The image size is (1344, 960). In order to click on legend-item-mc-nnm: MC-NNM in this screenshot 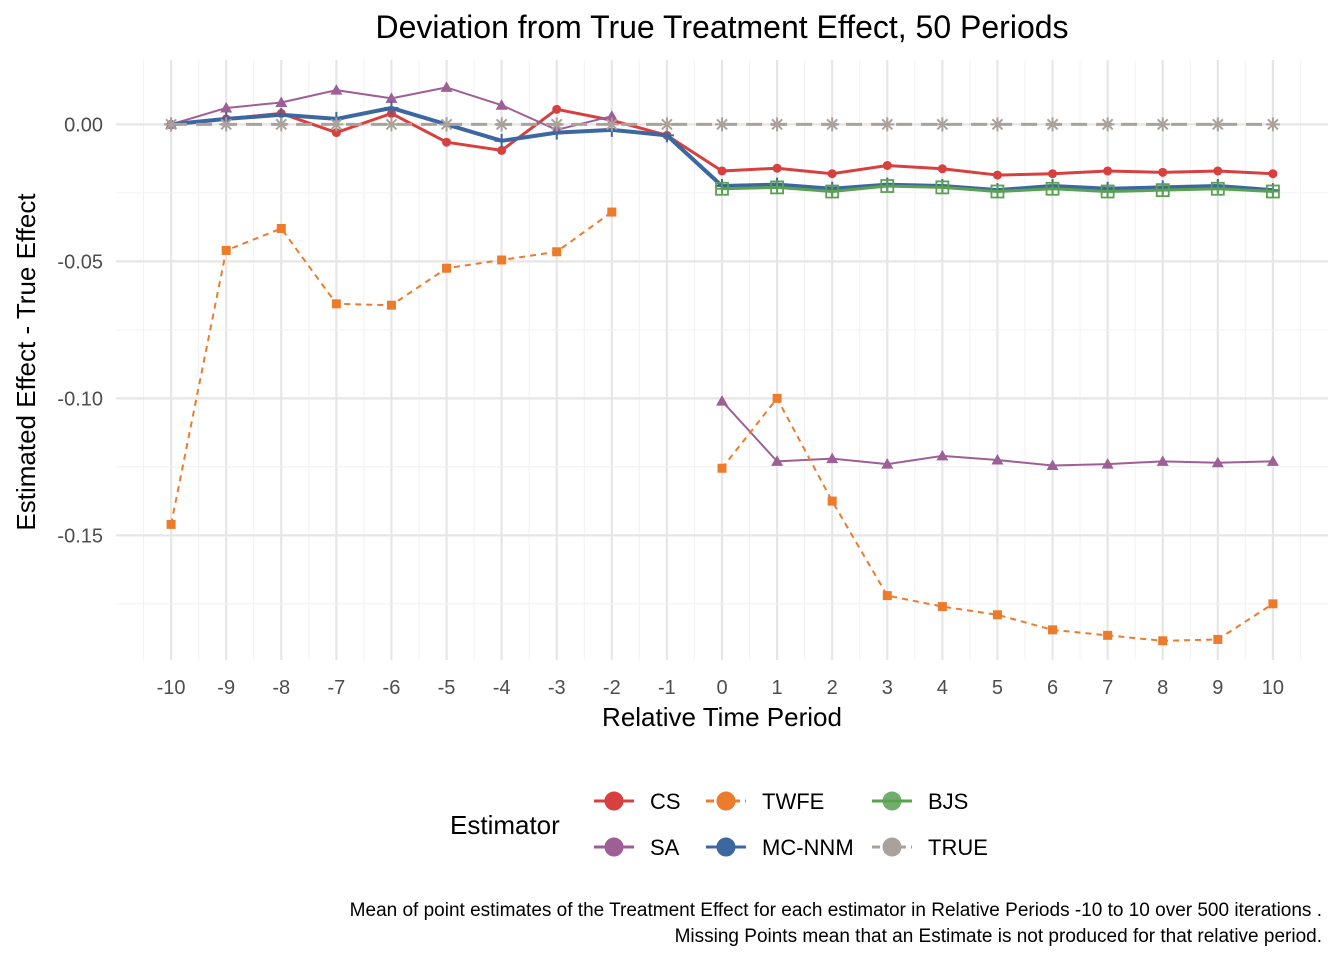, I will do `click(780, 847)`.